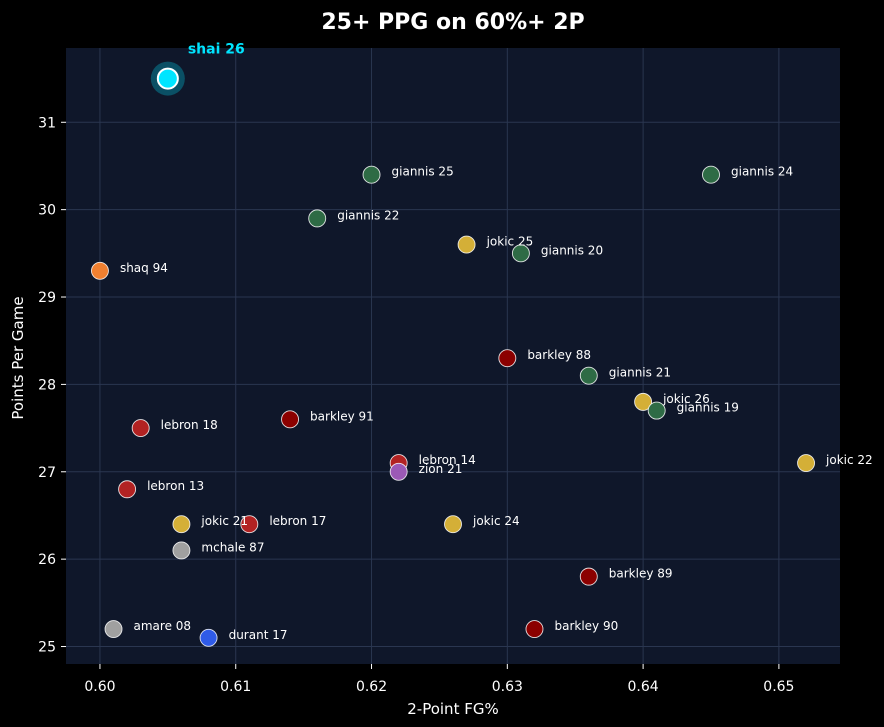 The height and width of the screenshot is (727, 884). Describe the element at coordinates (163, 626) in the screenshot. I see `point-label: amare 08` at that location.